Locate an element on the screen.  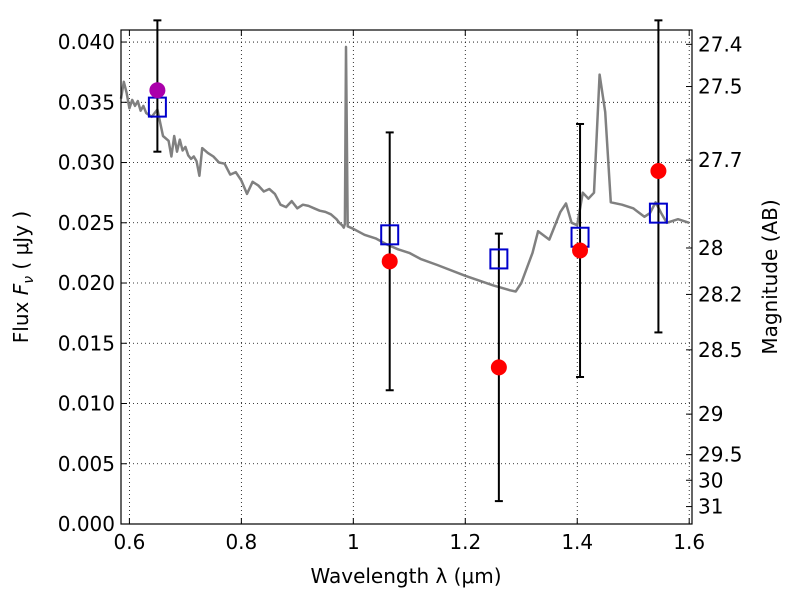
y2-axis-label: Magnitude (AB) is located at coordinates (770, 276).